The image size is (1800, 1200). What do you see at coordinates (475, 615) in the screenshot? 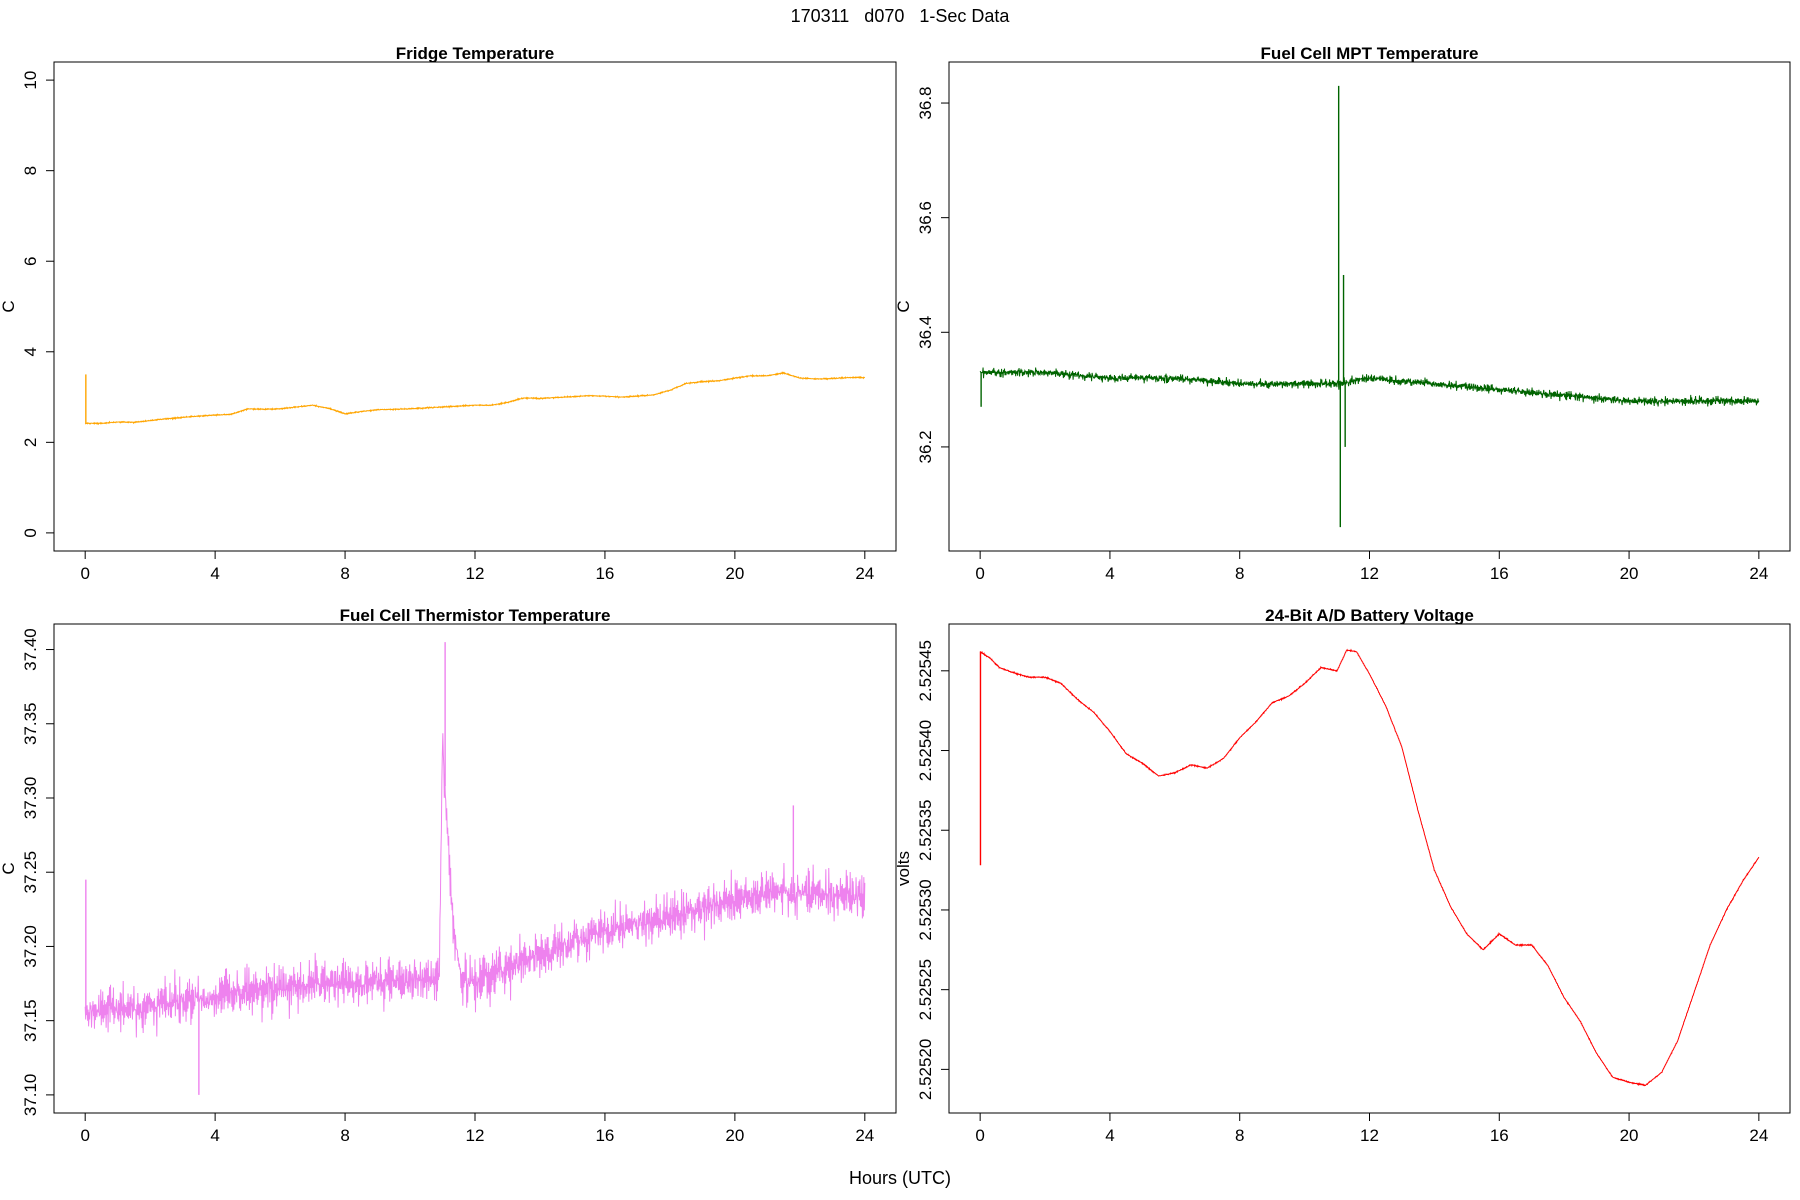
I see `panel-title: Fuel Cell Thermistor Temperature` at bounding box center [475, 615].